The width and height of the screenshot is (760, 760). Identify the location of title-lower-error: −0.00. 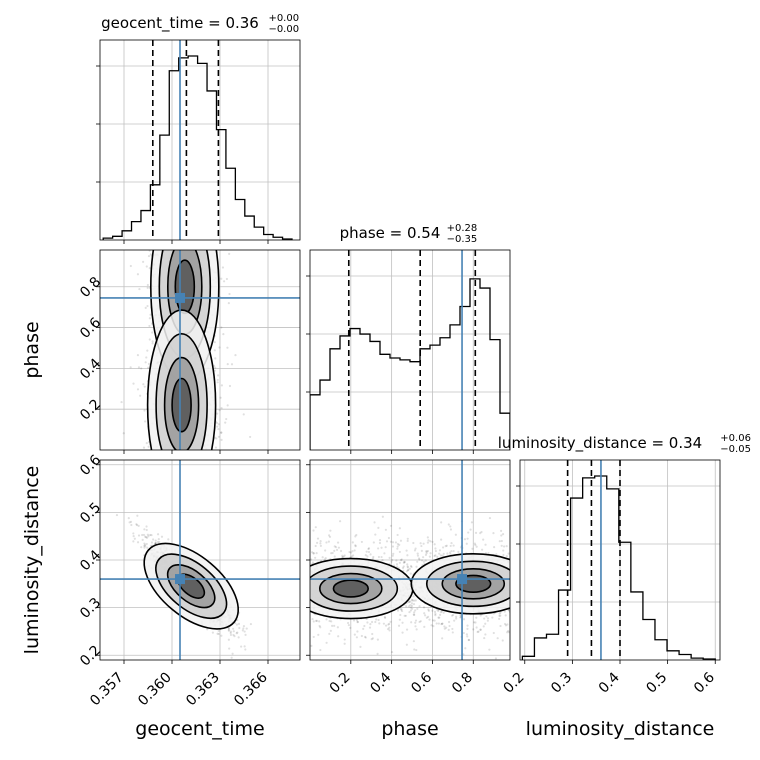
(283, 29).